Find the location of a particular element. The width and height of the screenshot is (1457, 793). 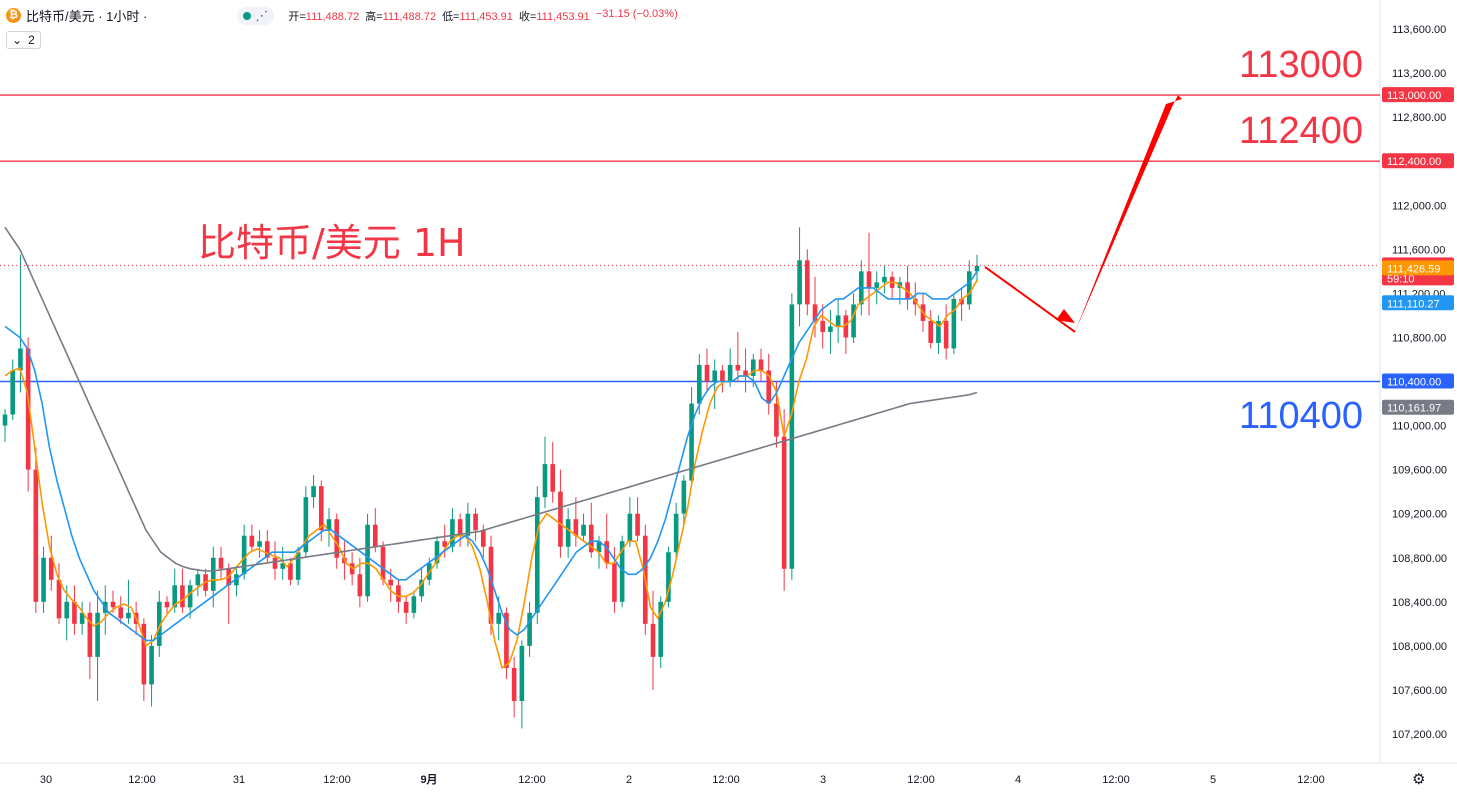

level-tag-112400-bg is located at coordinates (1418, 161).